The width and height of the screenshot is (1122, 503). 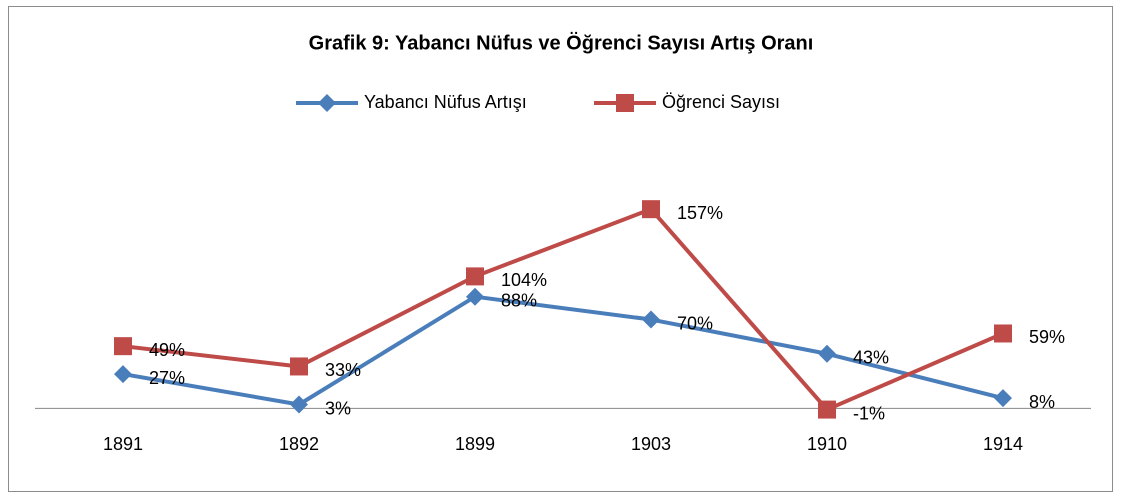 I want to click on x-tick-label: 1903, so click(x=651, y=444).